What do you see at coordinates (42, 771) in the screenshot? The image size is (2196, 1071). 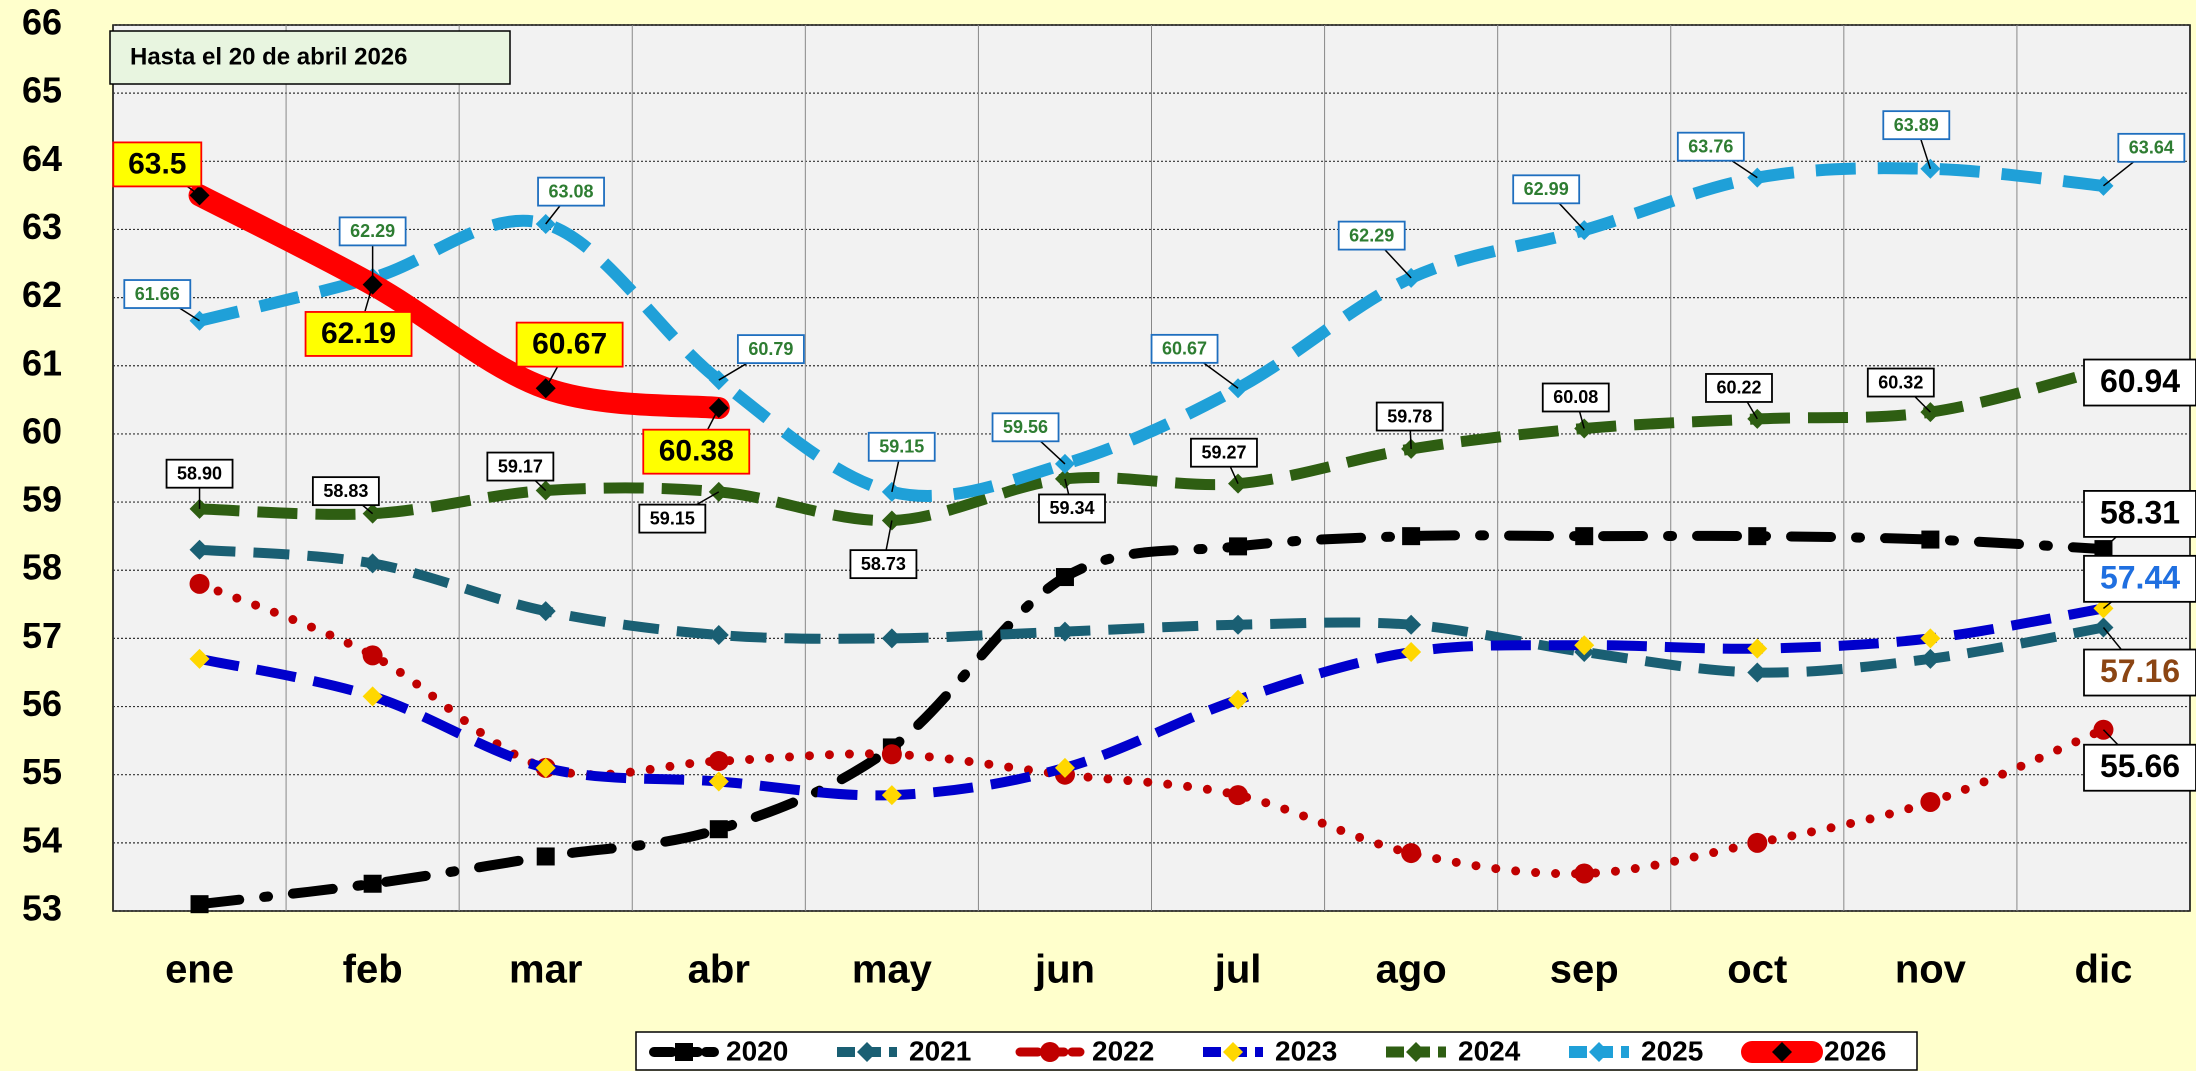 I see `y-tick-label: 55` at bounding box center [42, 771].